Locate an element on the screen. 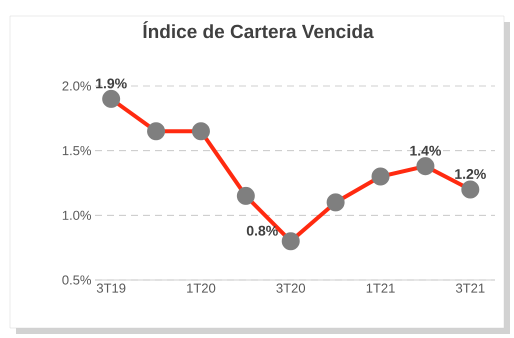  y-tick-label: 2.0% is located at coordinates (77, 86).